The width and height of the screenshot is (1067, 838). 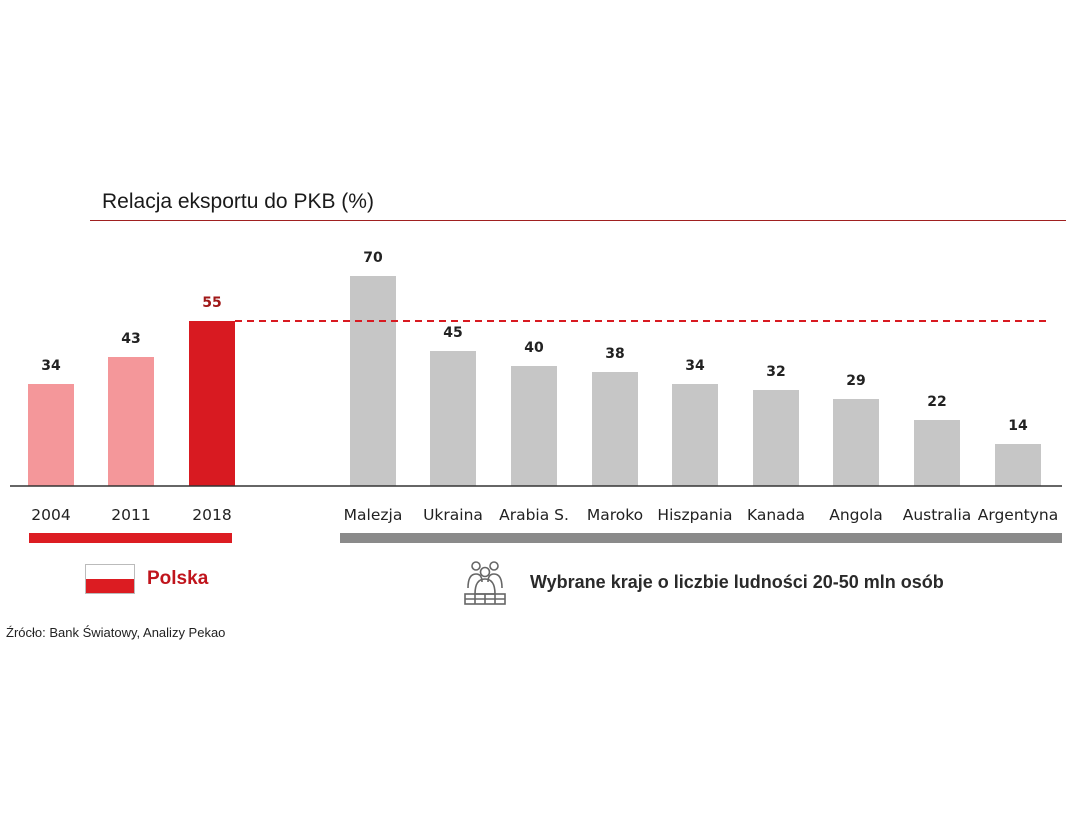 What do you see at coordinates (534, 515) in the screenshot?
I see `category-label-arabia-s: Arabia S.` at bounding box center [534, 515].